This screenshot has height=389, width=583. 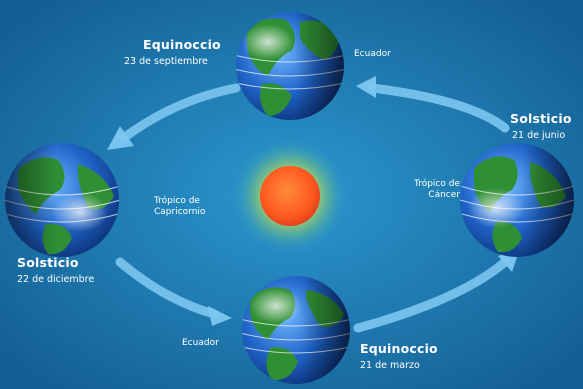 What do you see at coordinates (290, 196) in the screenshot?
I see `sun-icon` at bounding box center [290, 196].